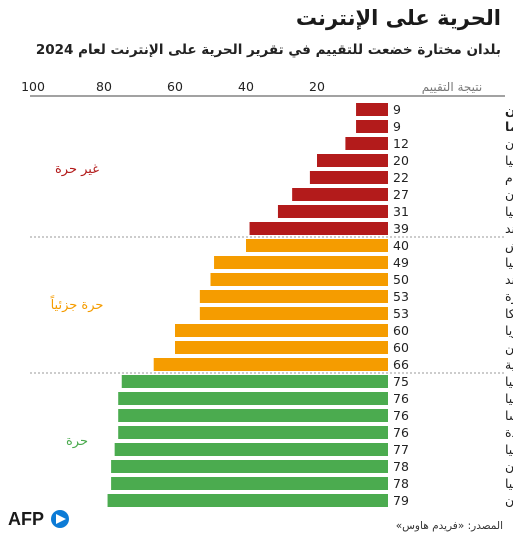 The height and width of the screenshot is (540, 513). What do you see at coordinates (509, 365) in the screenshot?
I see `category-label: كوريا الجنوبية` at bounding box center [509, 365].